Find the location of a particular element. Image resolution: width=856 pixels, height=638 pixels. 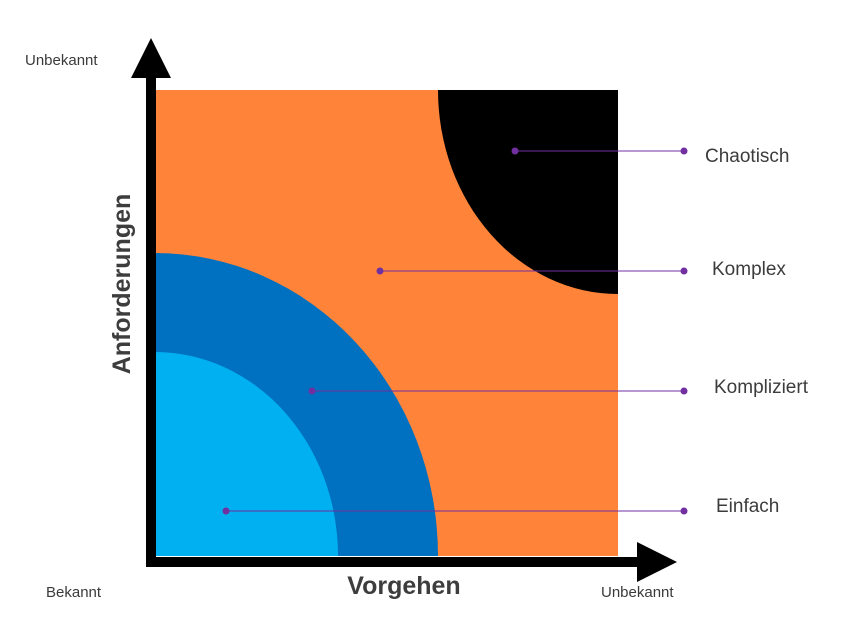

zone-label-einfach: Einfach is located at coordinates (747, 506).